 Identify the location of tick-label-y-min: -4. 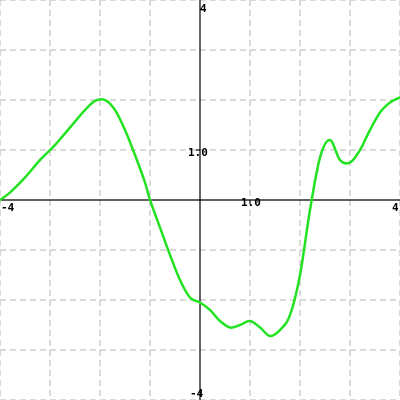
(197, 393).